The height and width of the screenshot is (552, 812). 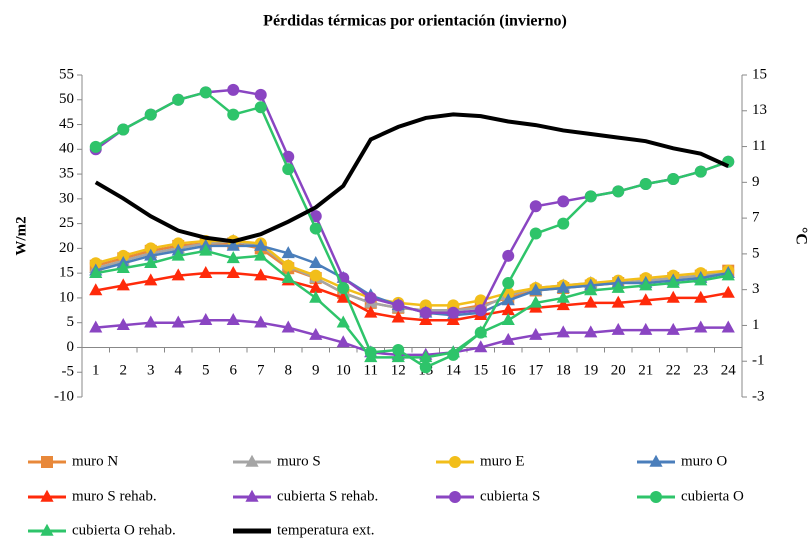 I want to click on x-tick-label: 24, so click(x=729, y=370).